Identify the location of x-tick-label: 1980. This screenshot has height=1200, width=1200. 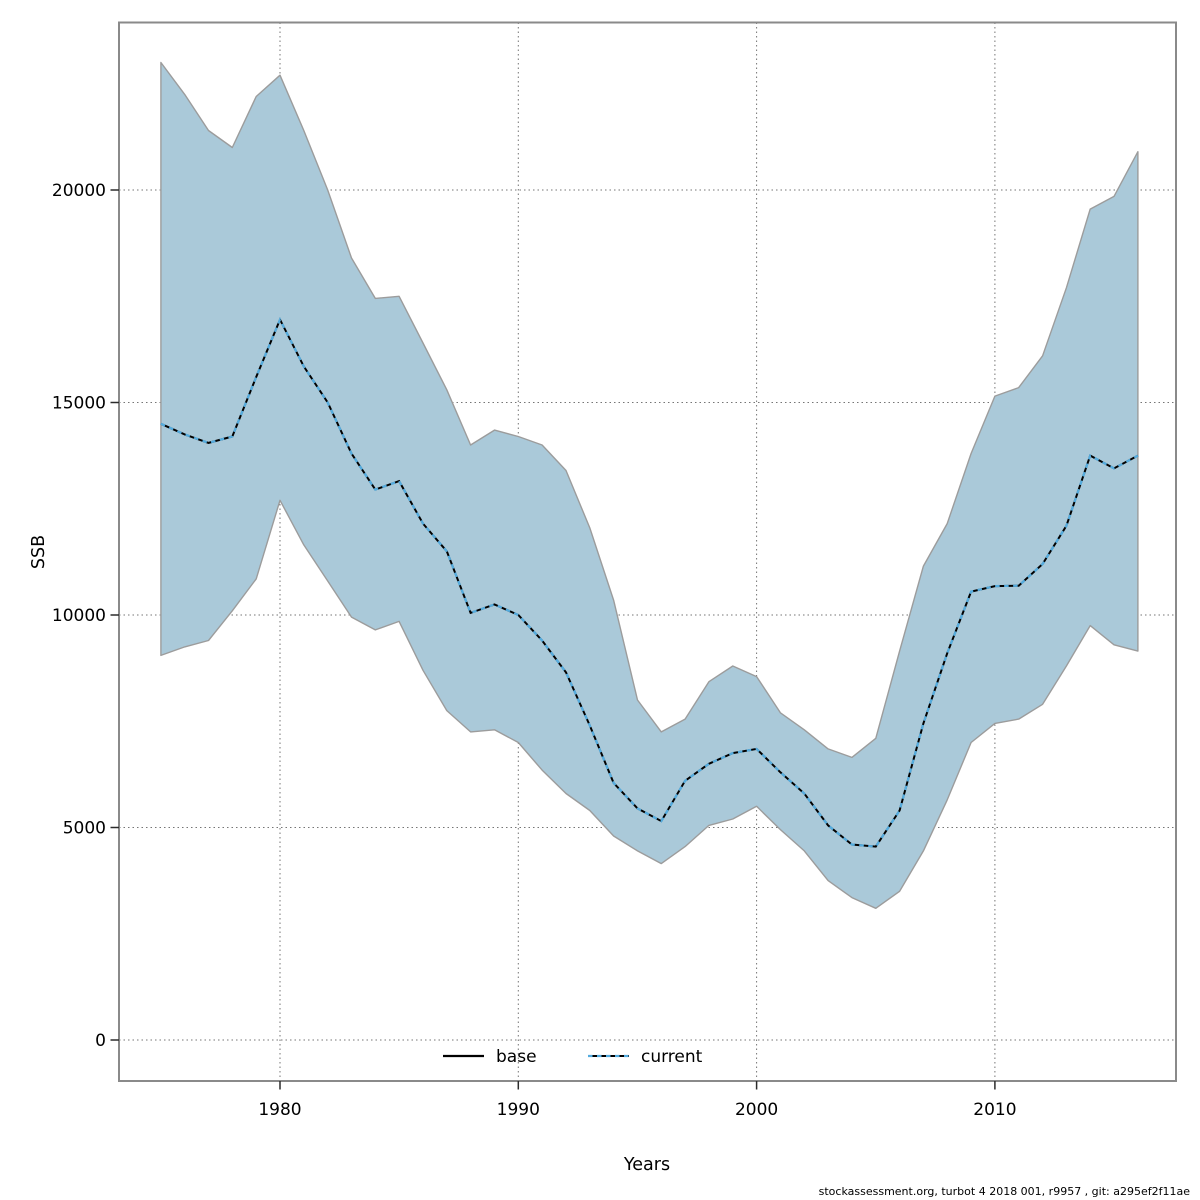
(279, 1110).